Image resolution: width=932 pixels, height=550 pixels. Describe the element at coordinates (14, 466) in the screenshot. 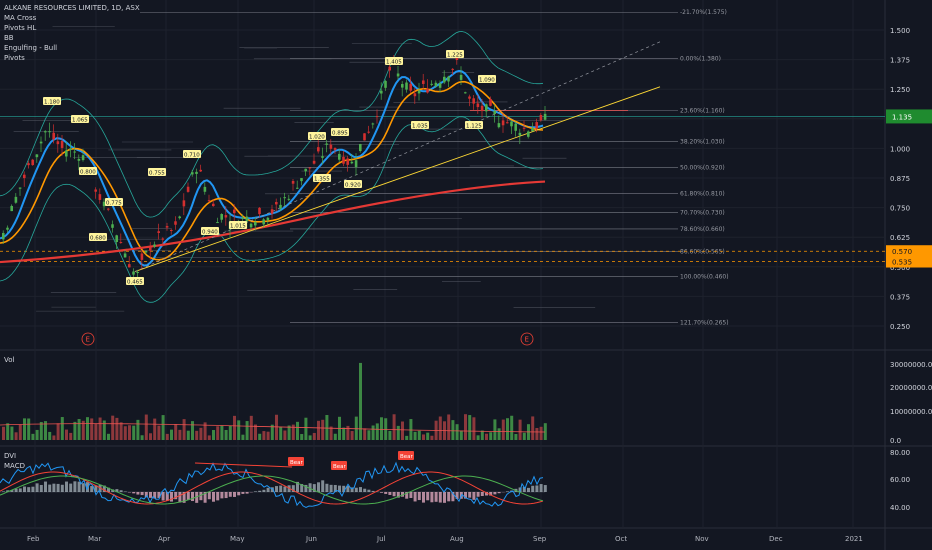

I see `macd-label: MACD` at that location.